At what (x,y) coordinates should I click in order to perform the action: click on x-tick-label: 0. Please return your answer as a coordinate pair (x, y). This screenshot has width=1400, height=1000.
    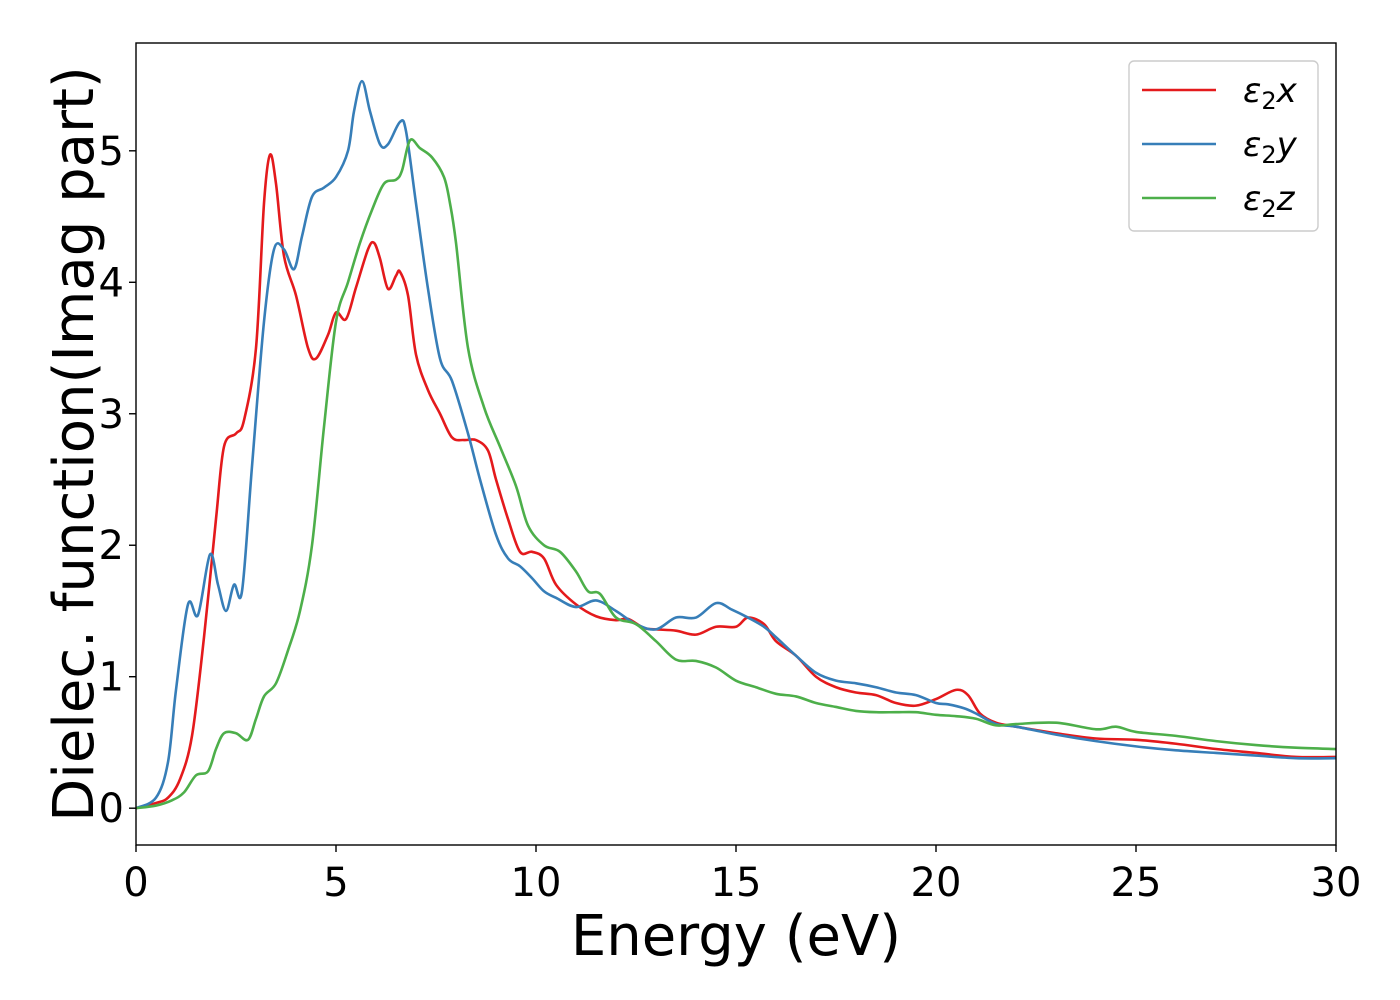
    Looking at the image, I should click on (135, 883).